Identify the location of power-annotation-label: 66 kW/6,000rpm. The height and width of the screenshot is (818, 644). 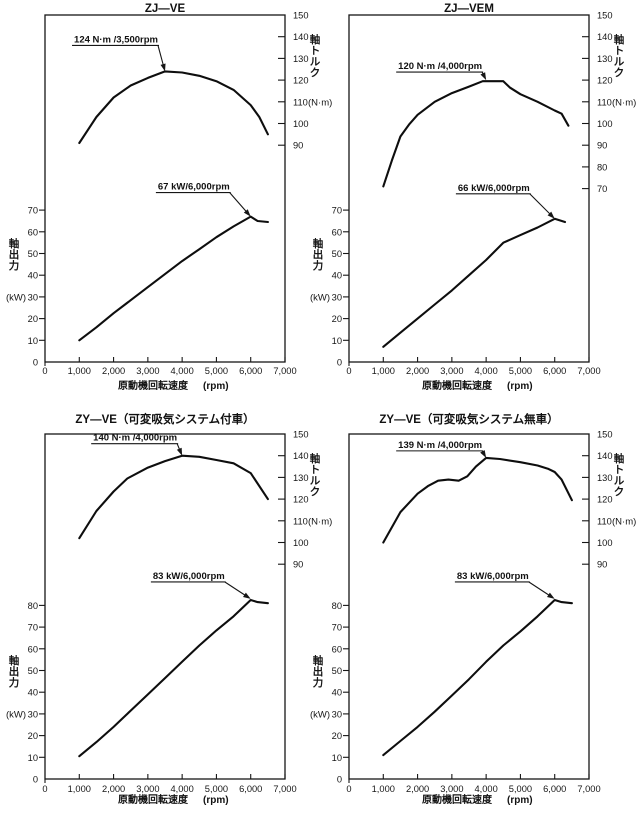
(494, 188).